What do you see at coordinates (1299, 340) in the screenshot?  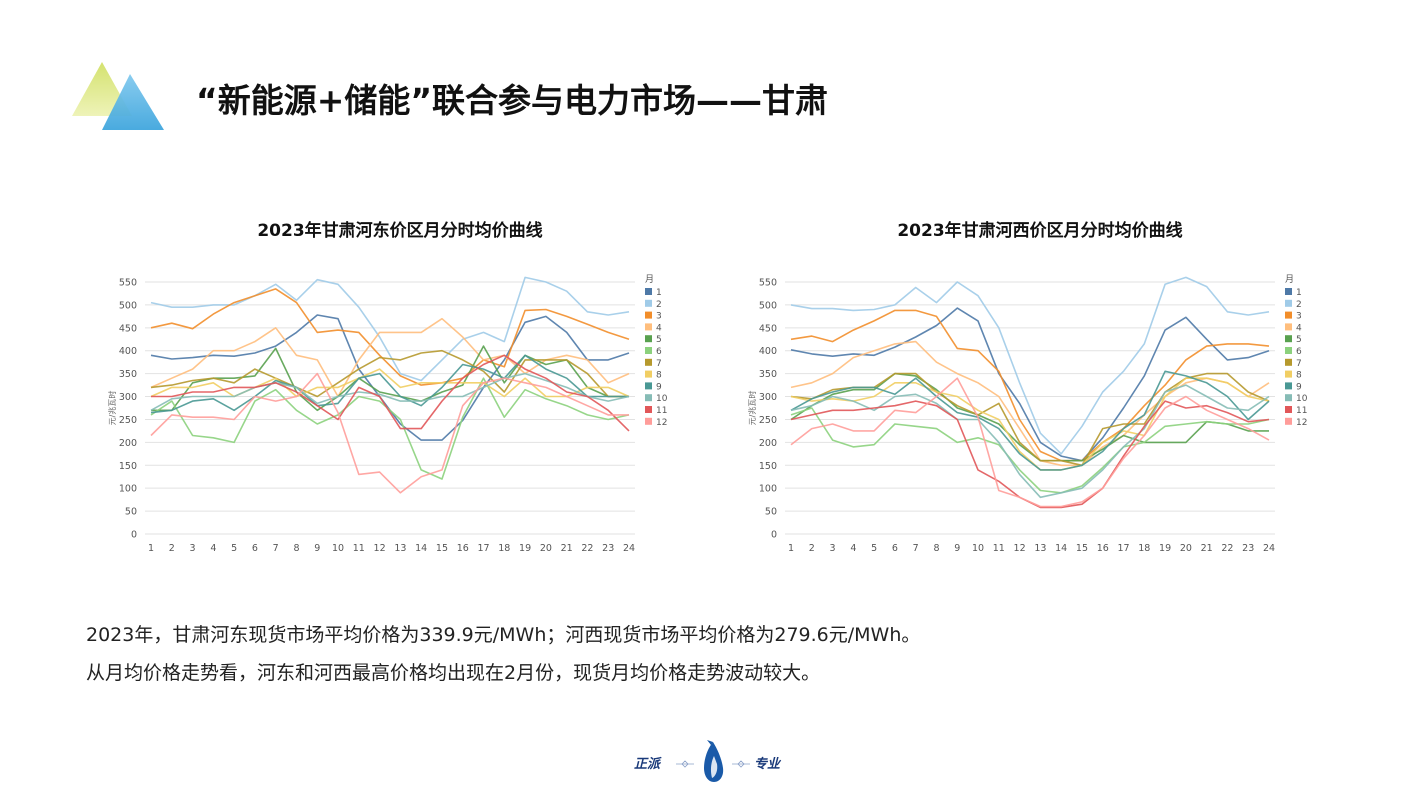 I see `legend-label-5: 5` at bounding box center [1299, 340].